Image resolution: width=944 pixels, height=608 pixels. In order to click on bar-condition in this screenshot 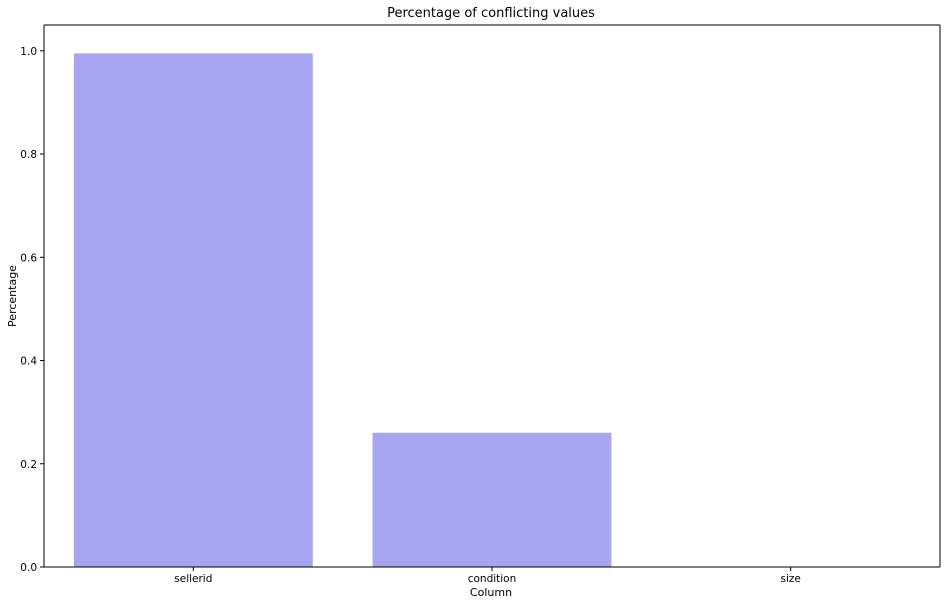, I will do `click(492, 499)`.